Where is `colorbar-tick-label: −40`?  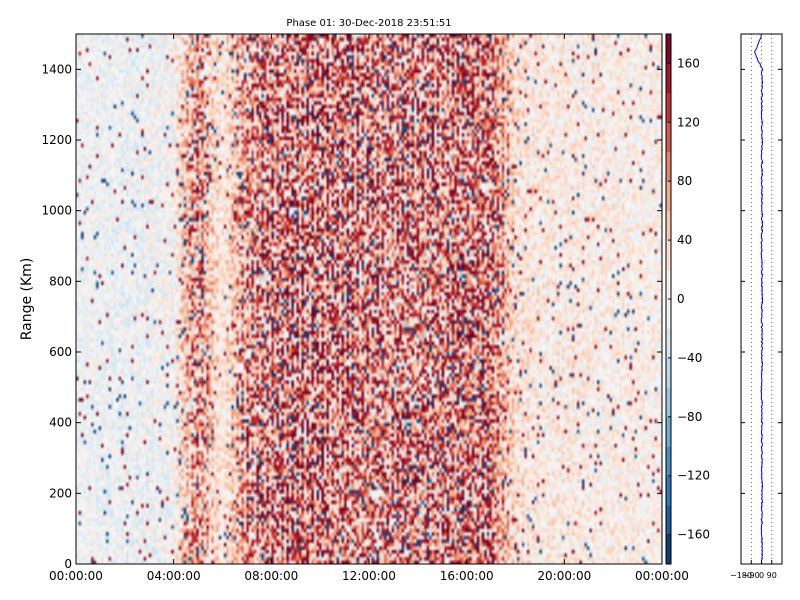
colorbar-tick-label: −40 is located at coordinates (689, 358).